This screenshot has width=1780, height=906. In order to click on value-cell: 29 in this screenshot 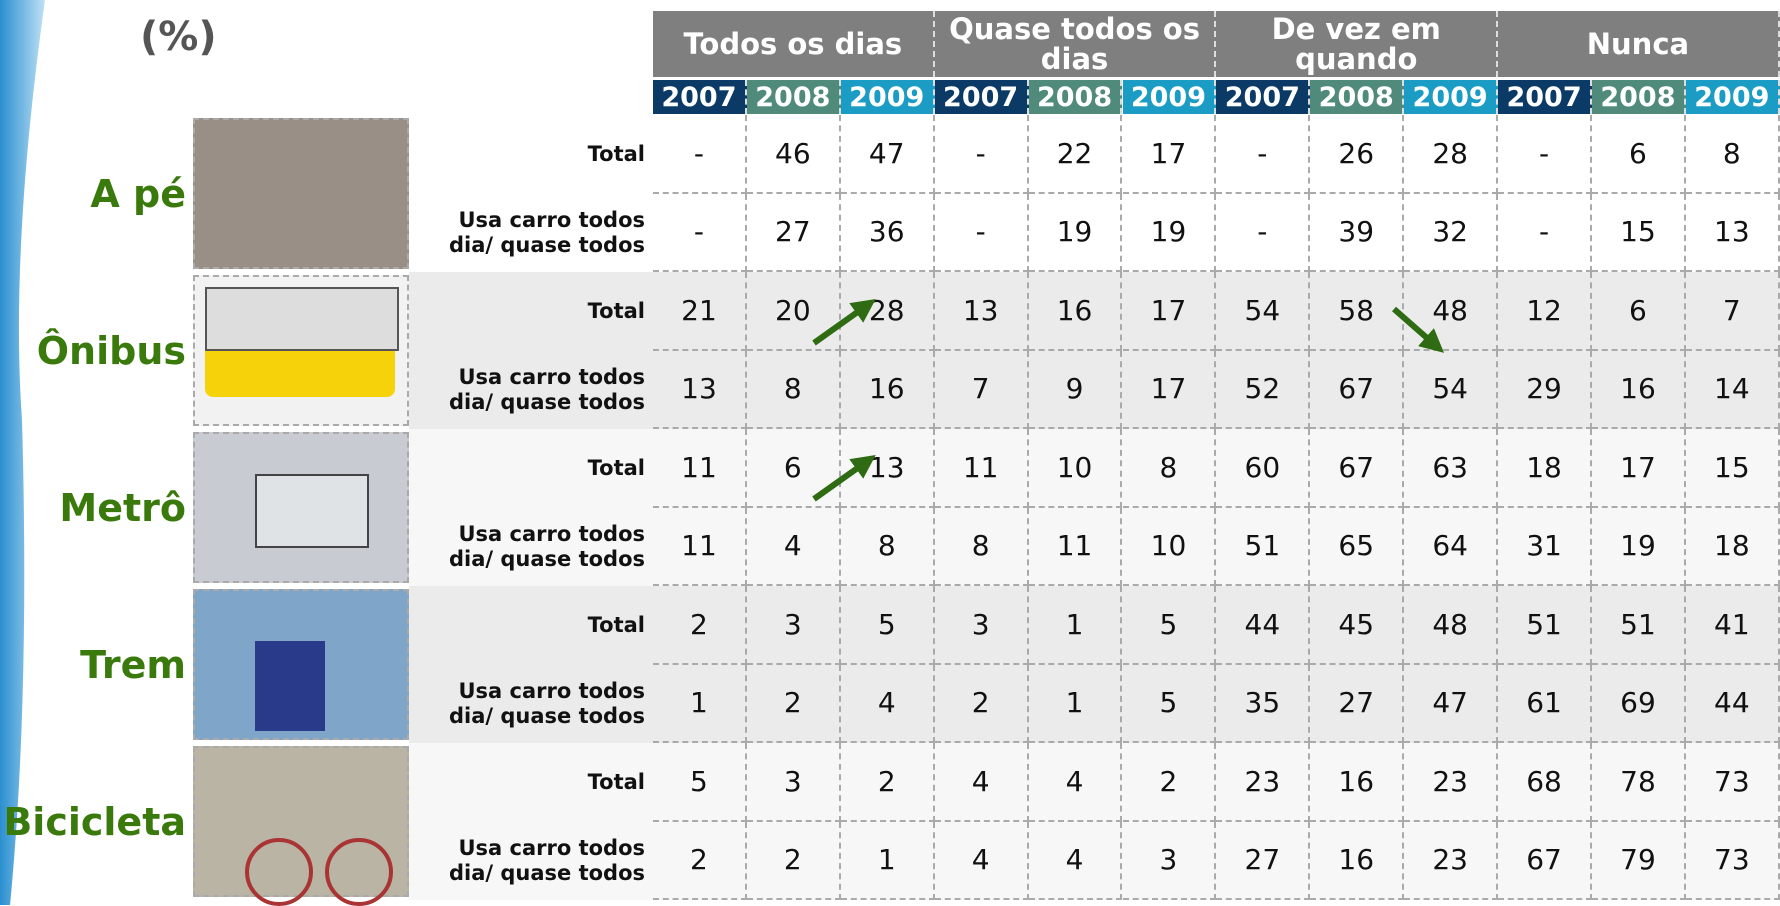, I will do `click(1545, 389)`.